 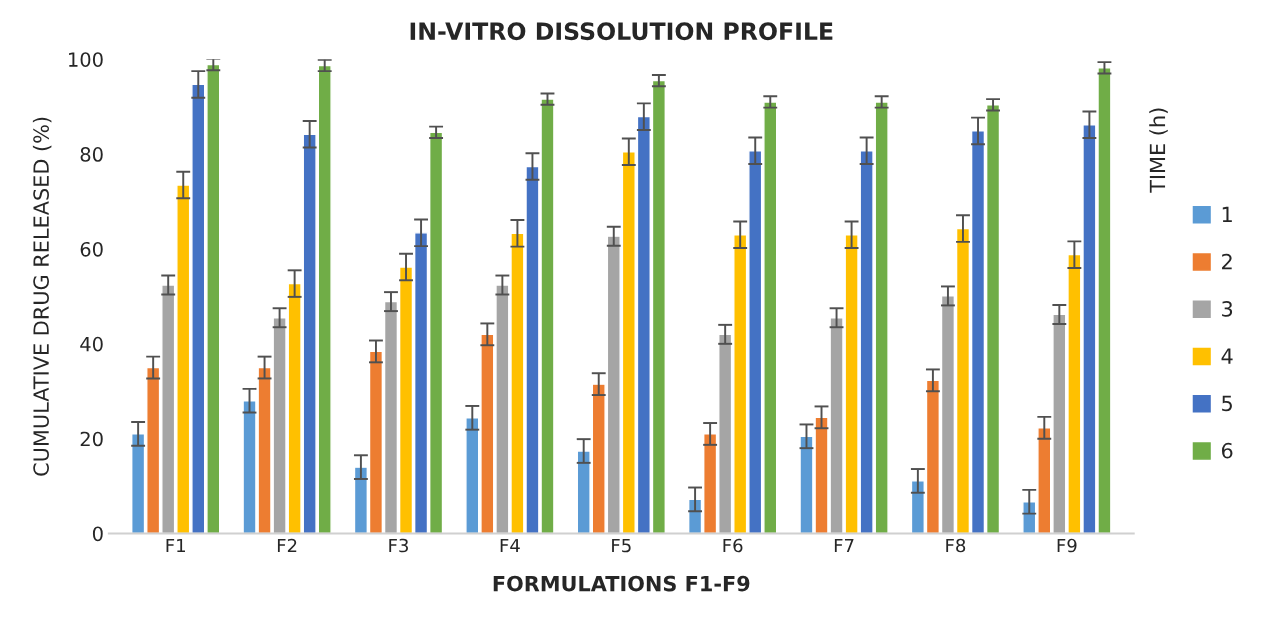 What do you see at coordinates (844, 545) in the screenshot?
I see `x-tick-label: F7` at bounding box center [844, 545].